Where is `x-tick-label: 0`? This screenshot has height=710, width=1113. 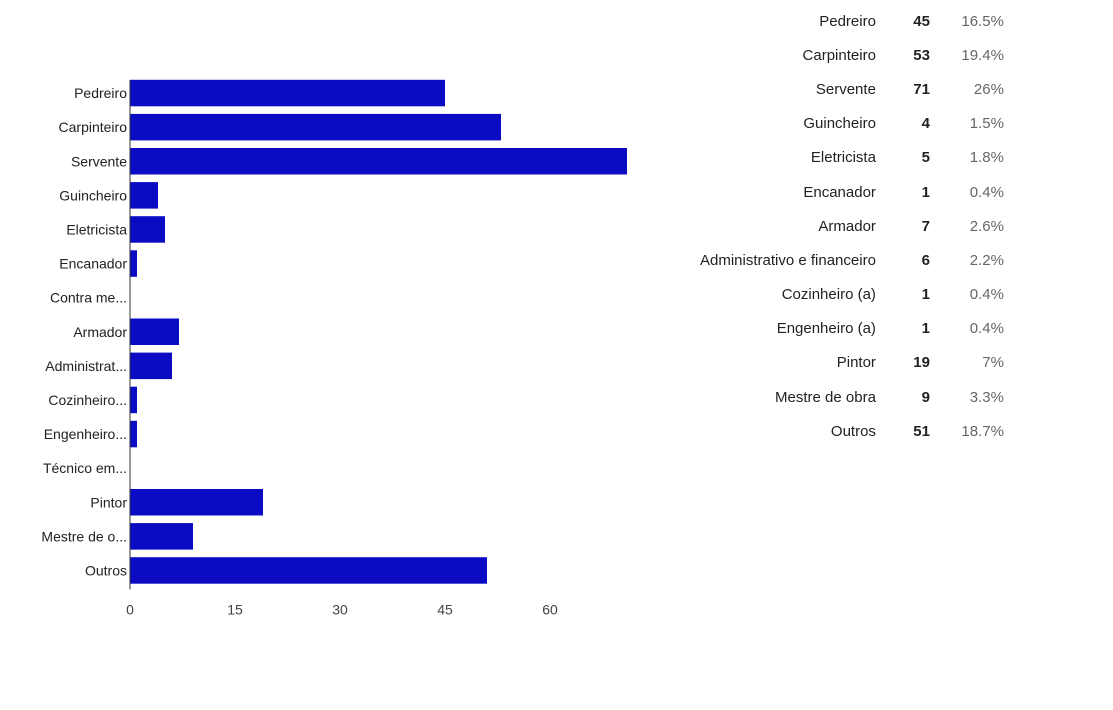 x-tick-label: 0 is located at coordinates (130, 610).